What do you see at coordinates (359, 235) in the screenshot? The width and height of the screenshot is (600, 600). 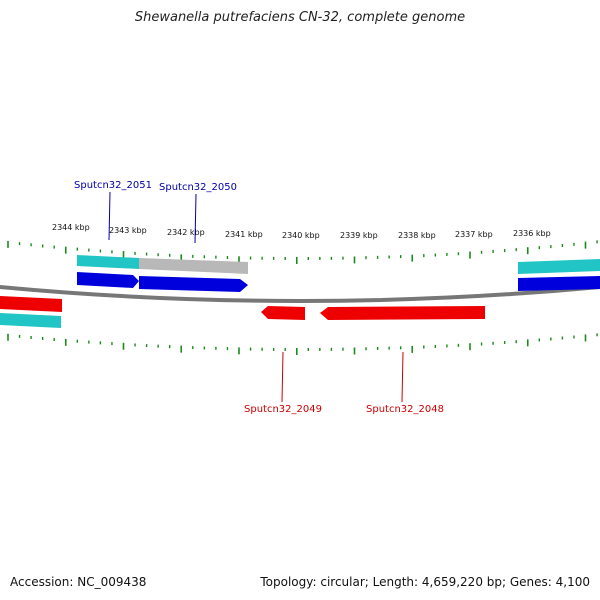 I see `kbp-label-2339: 2339 kbp` at bounding box center [359, 235].